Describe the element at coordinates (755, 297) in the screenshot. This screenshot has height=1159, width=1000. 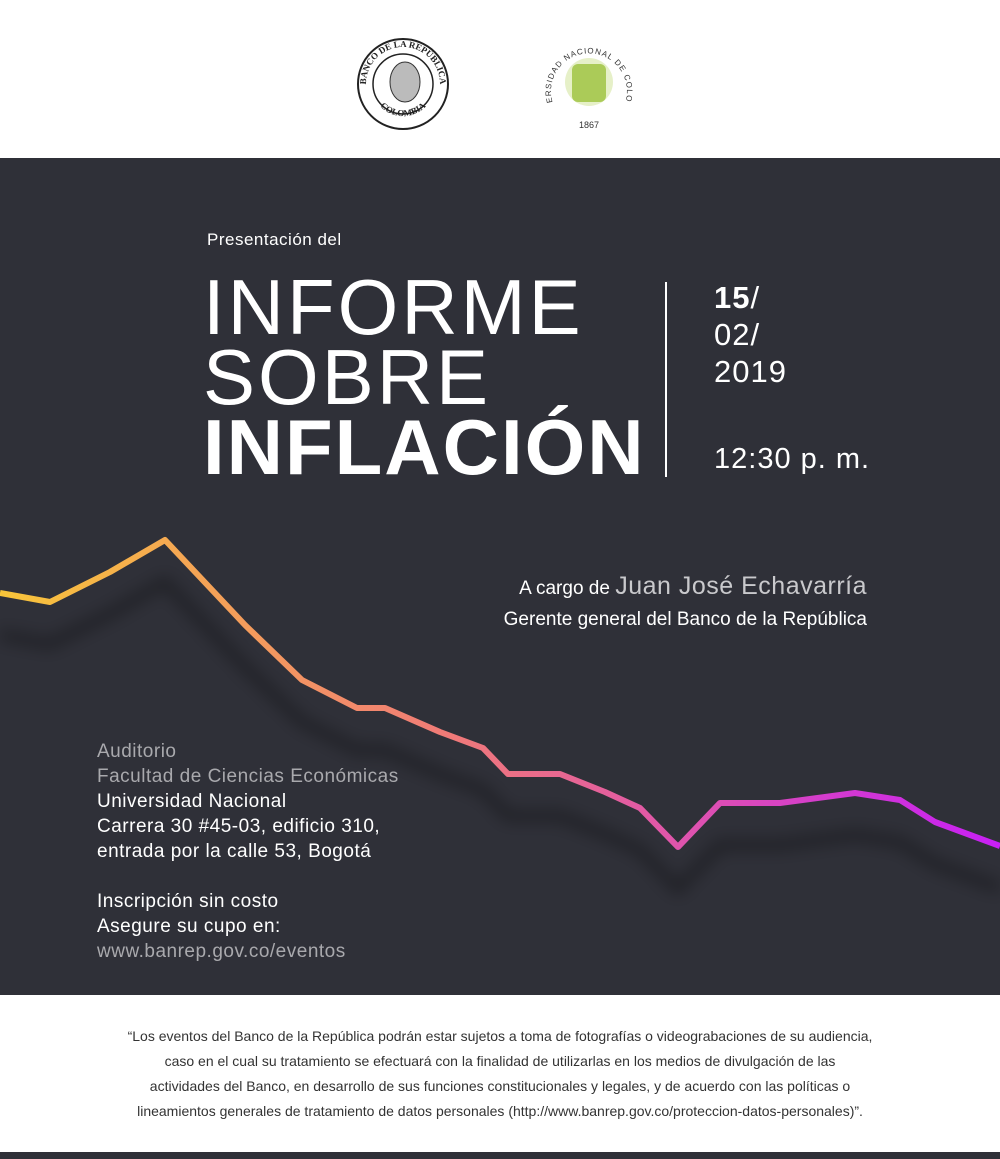
I see `date-sep: /` at that location.